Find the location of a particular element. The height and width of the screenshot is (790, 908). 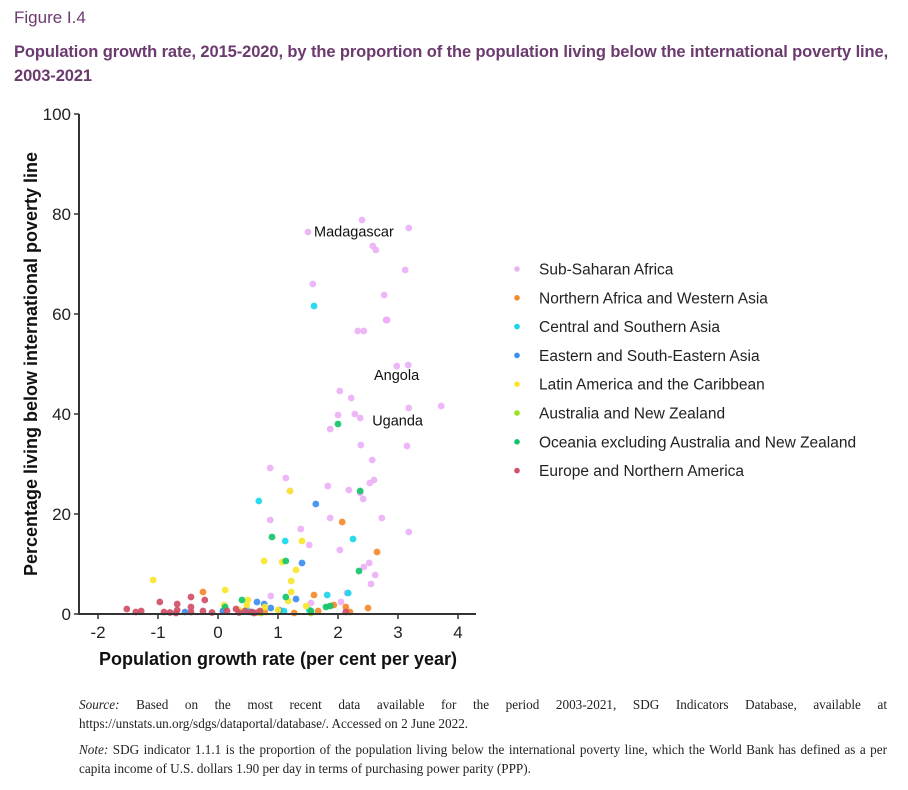

legend-item: Latin America and the Caribbean is located at coordinates (639, 385).